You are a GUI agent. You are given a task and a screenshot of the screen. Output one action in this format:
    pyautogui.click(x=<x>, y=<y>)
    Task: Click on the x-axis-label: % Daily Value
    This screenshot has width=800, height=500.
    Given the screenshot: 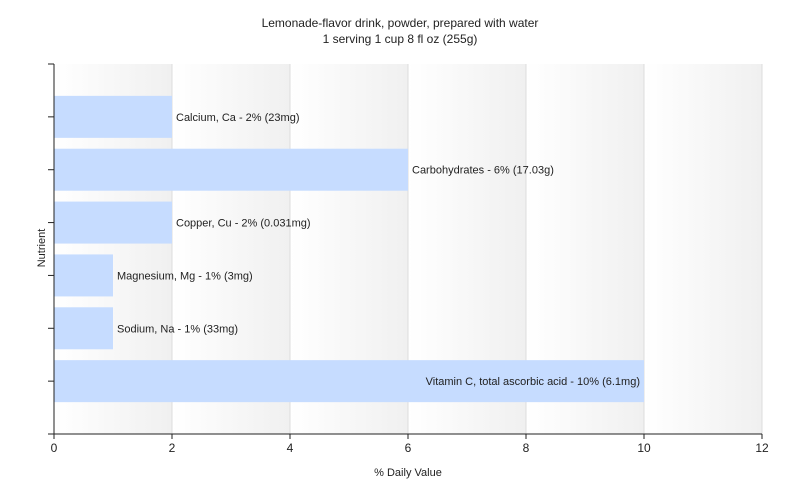 What is the action you would take?
    pyautogui.click(x=408, y=473)
    